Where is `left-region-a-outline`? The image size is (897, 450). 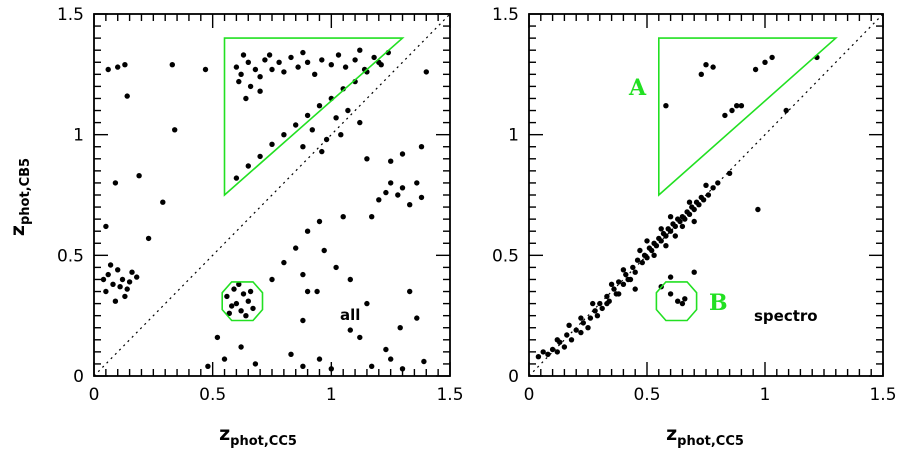 left-region-a-outline is located at coordinates (314, 117).